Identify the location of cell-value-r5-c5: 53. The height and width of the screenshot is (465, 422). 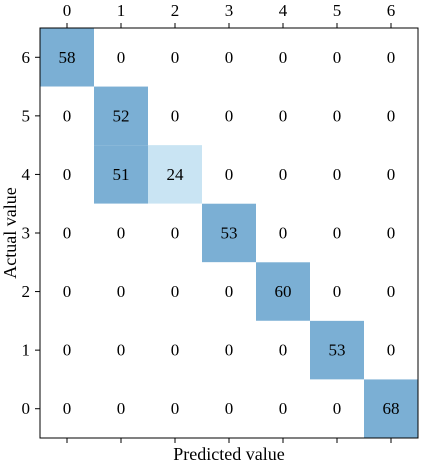
(337, 350).